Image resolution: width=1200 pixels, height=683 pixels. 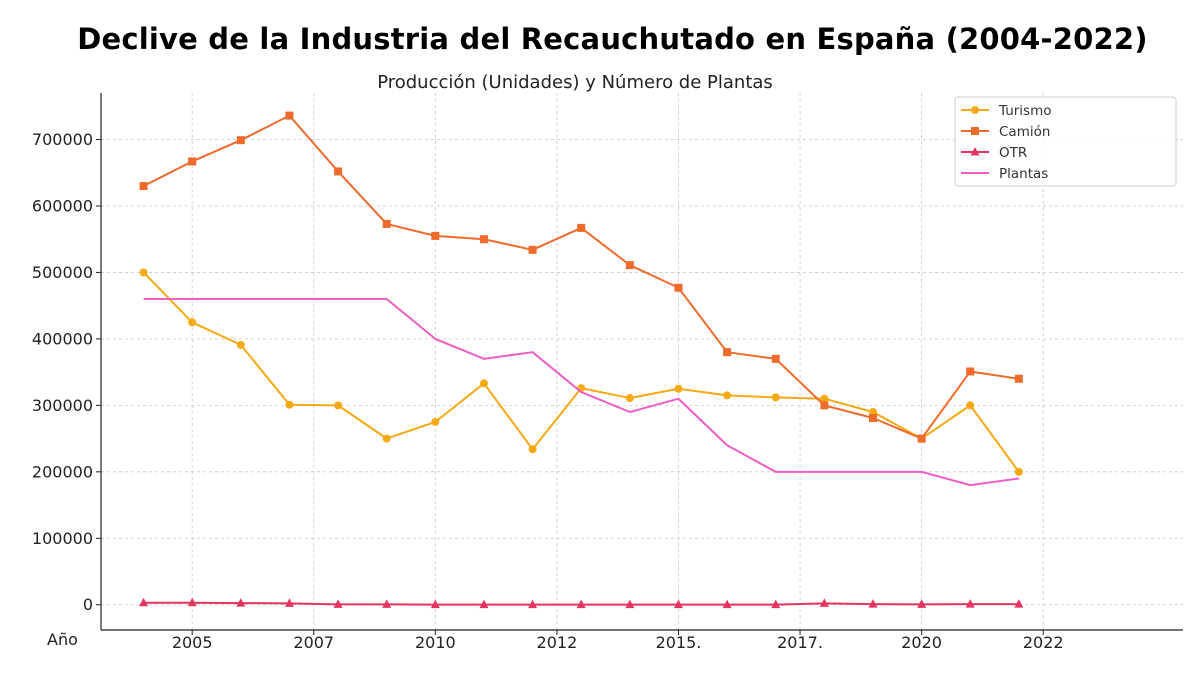 I want to click on legend-box, so click(x=1065, y=141).